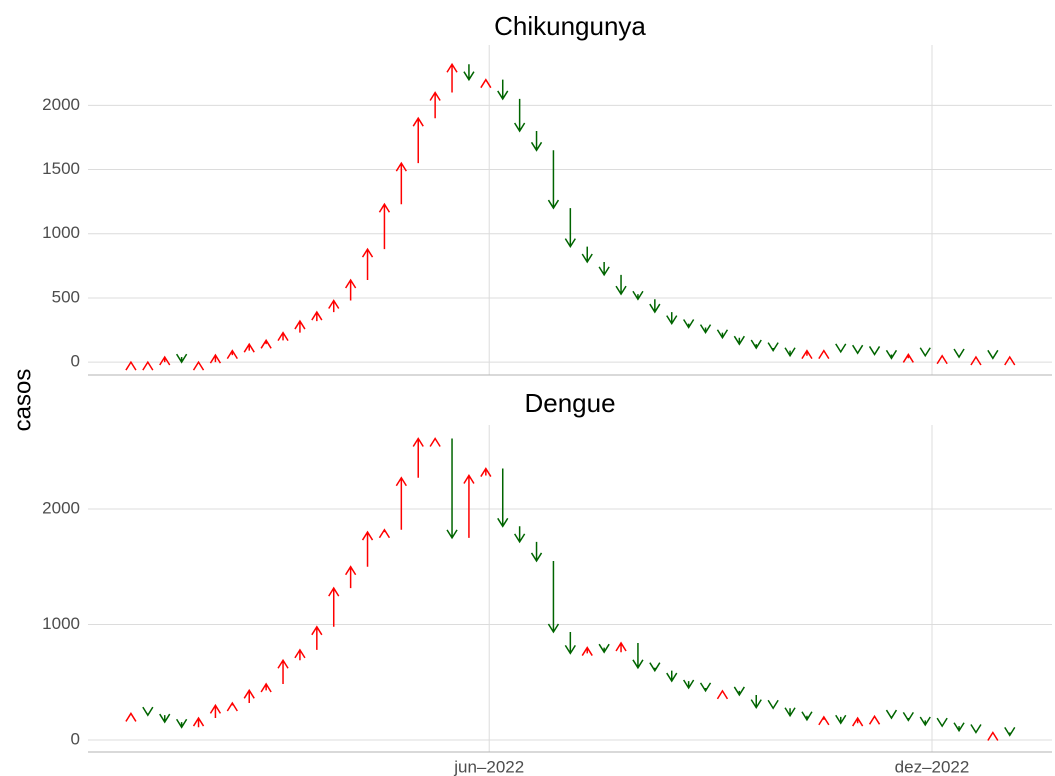 This screenshot has height=776, width=1055. Describe the element at coordinates (61, 168) in the screenshot. I see `y-tick-label: 1500` at that location.